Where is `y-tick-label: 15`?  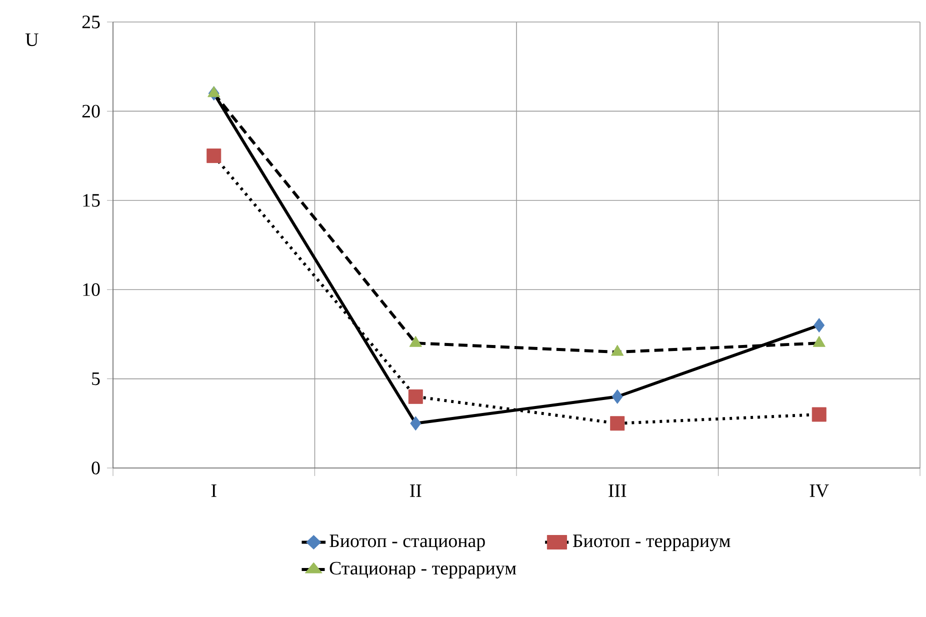
y-tick-label: 15 is located at coordinates (91, 200).